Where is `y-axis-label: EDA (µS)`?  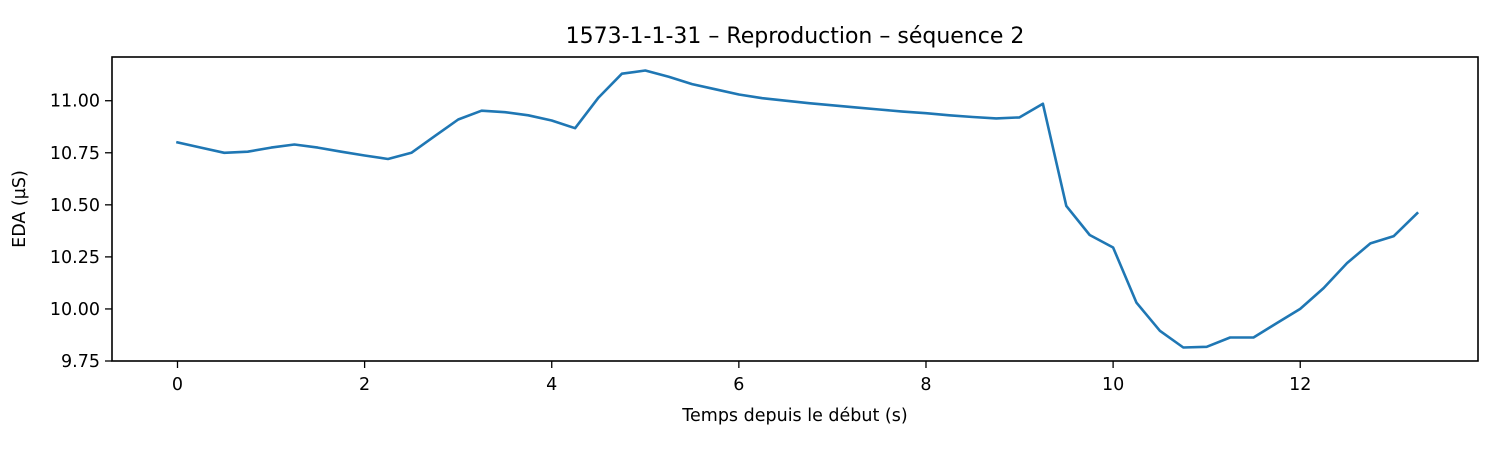
y-axis-label: EDA (µS) is located at coordinates (20, 209).